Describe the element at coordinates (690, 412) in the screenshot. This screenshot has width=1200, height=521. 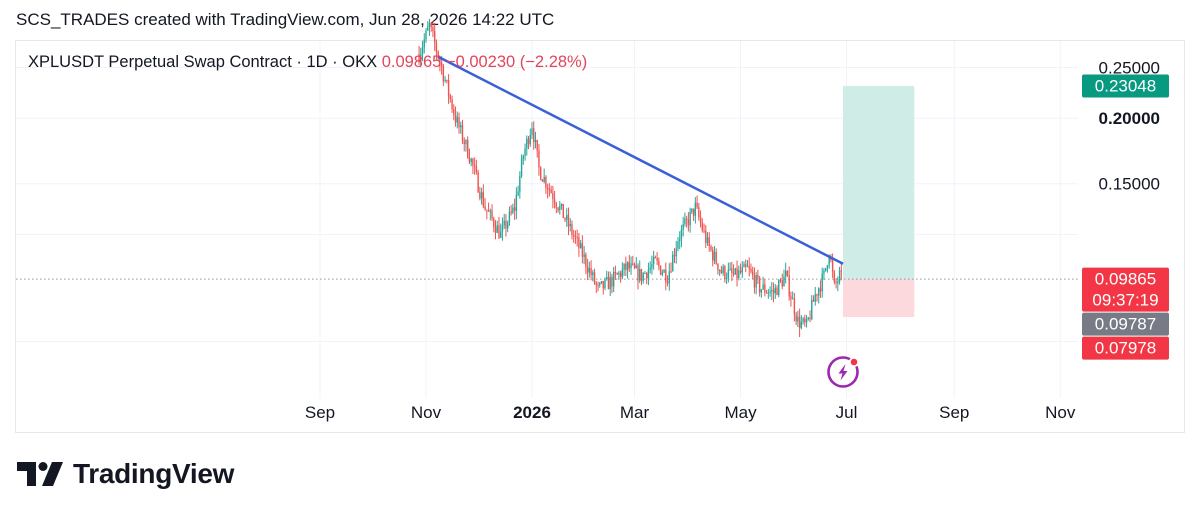
I see `time-axis: Sep Nov 2026 Mar May Jul Sep Nov` at that location.